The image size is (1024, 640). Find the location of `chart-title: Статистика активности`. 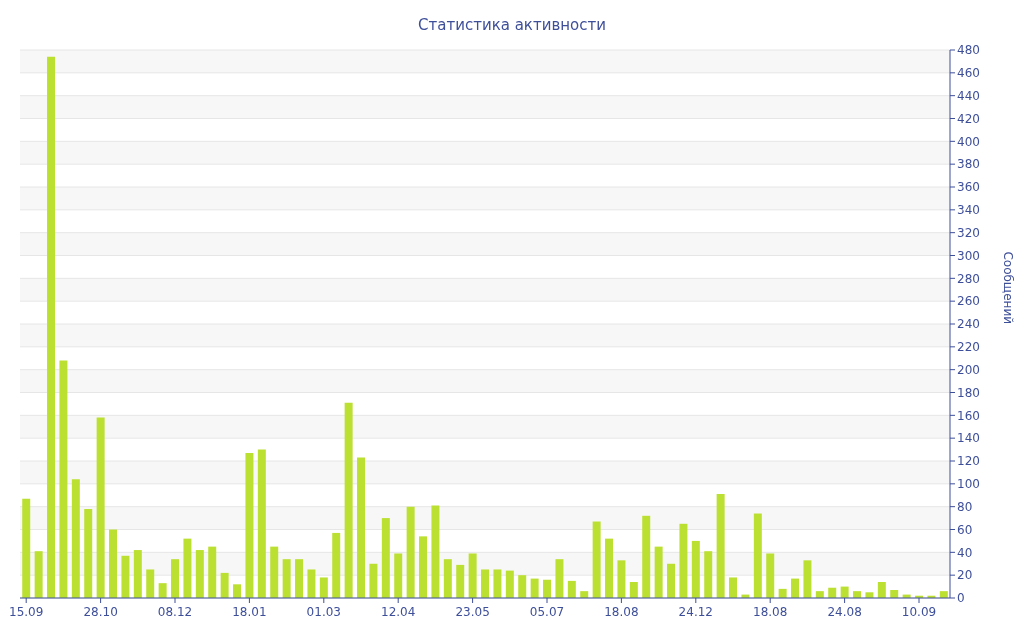

chart-title: Статистика активности is located at coordinates (512, 25).